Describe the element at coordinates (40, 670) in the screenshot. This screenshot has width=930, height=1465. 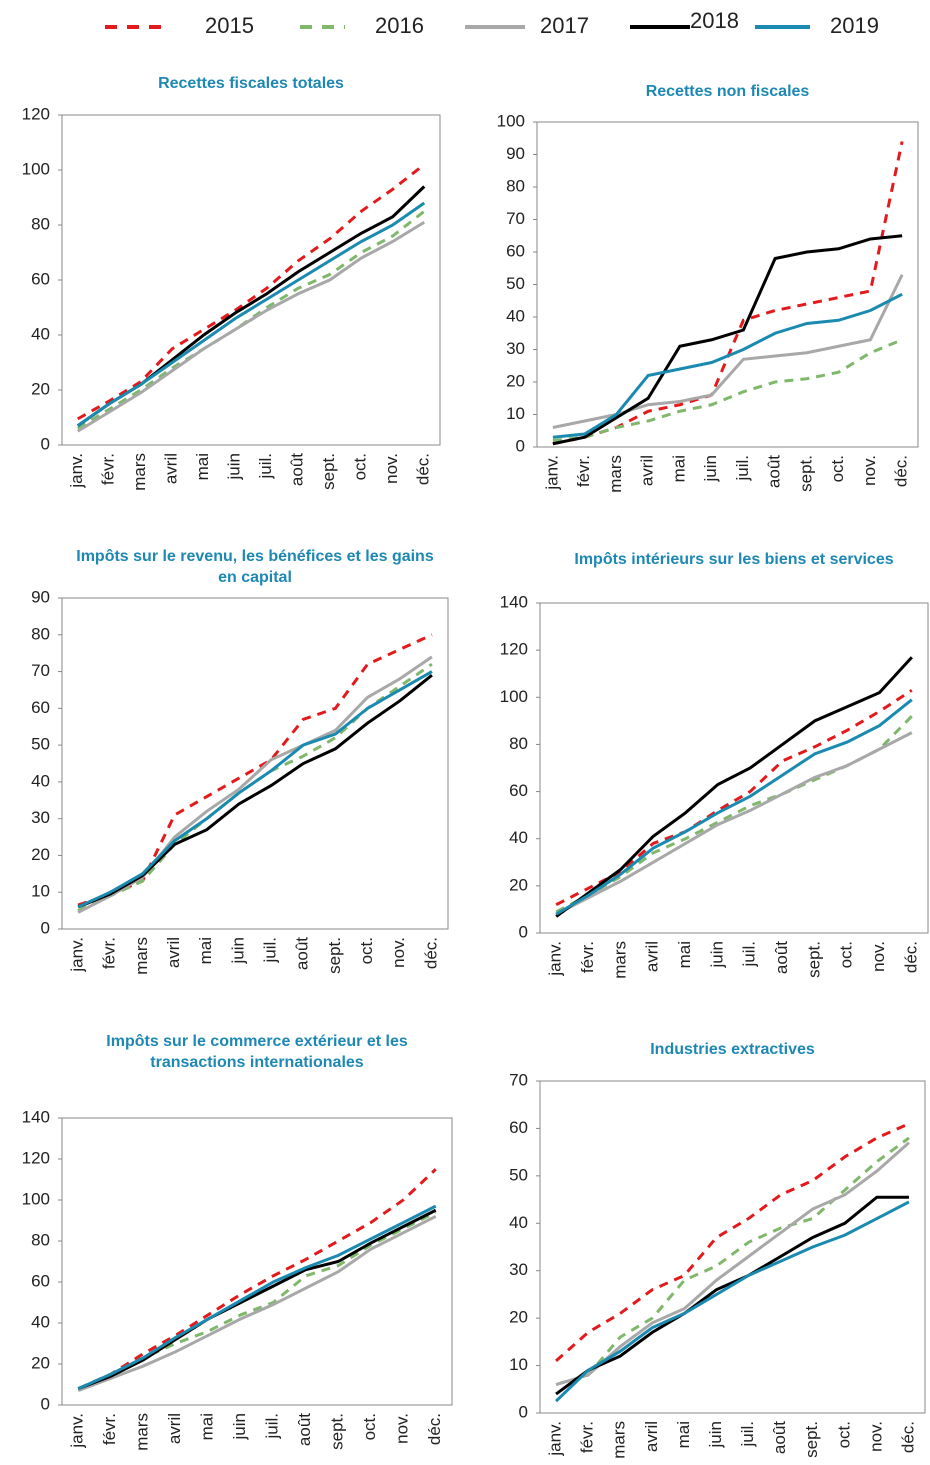
I see `y-tick-label: 70` at that location.